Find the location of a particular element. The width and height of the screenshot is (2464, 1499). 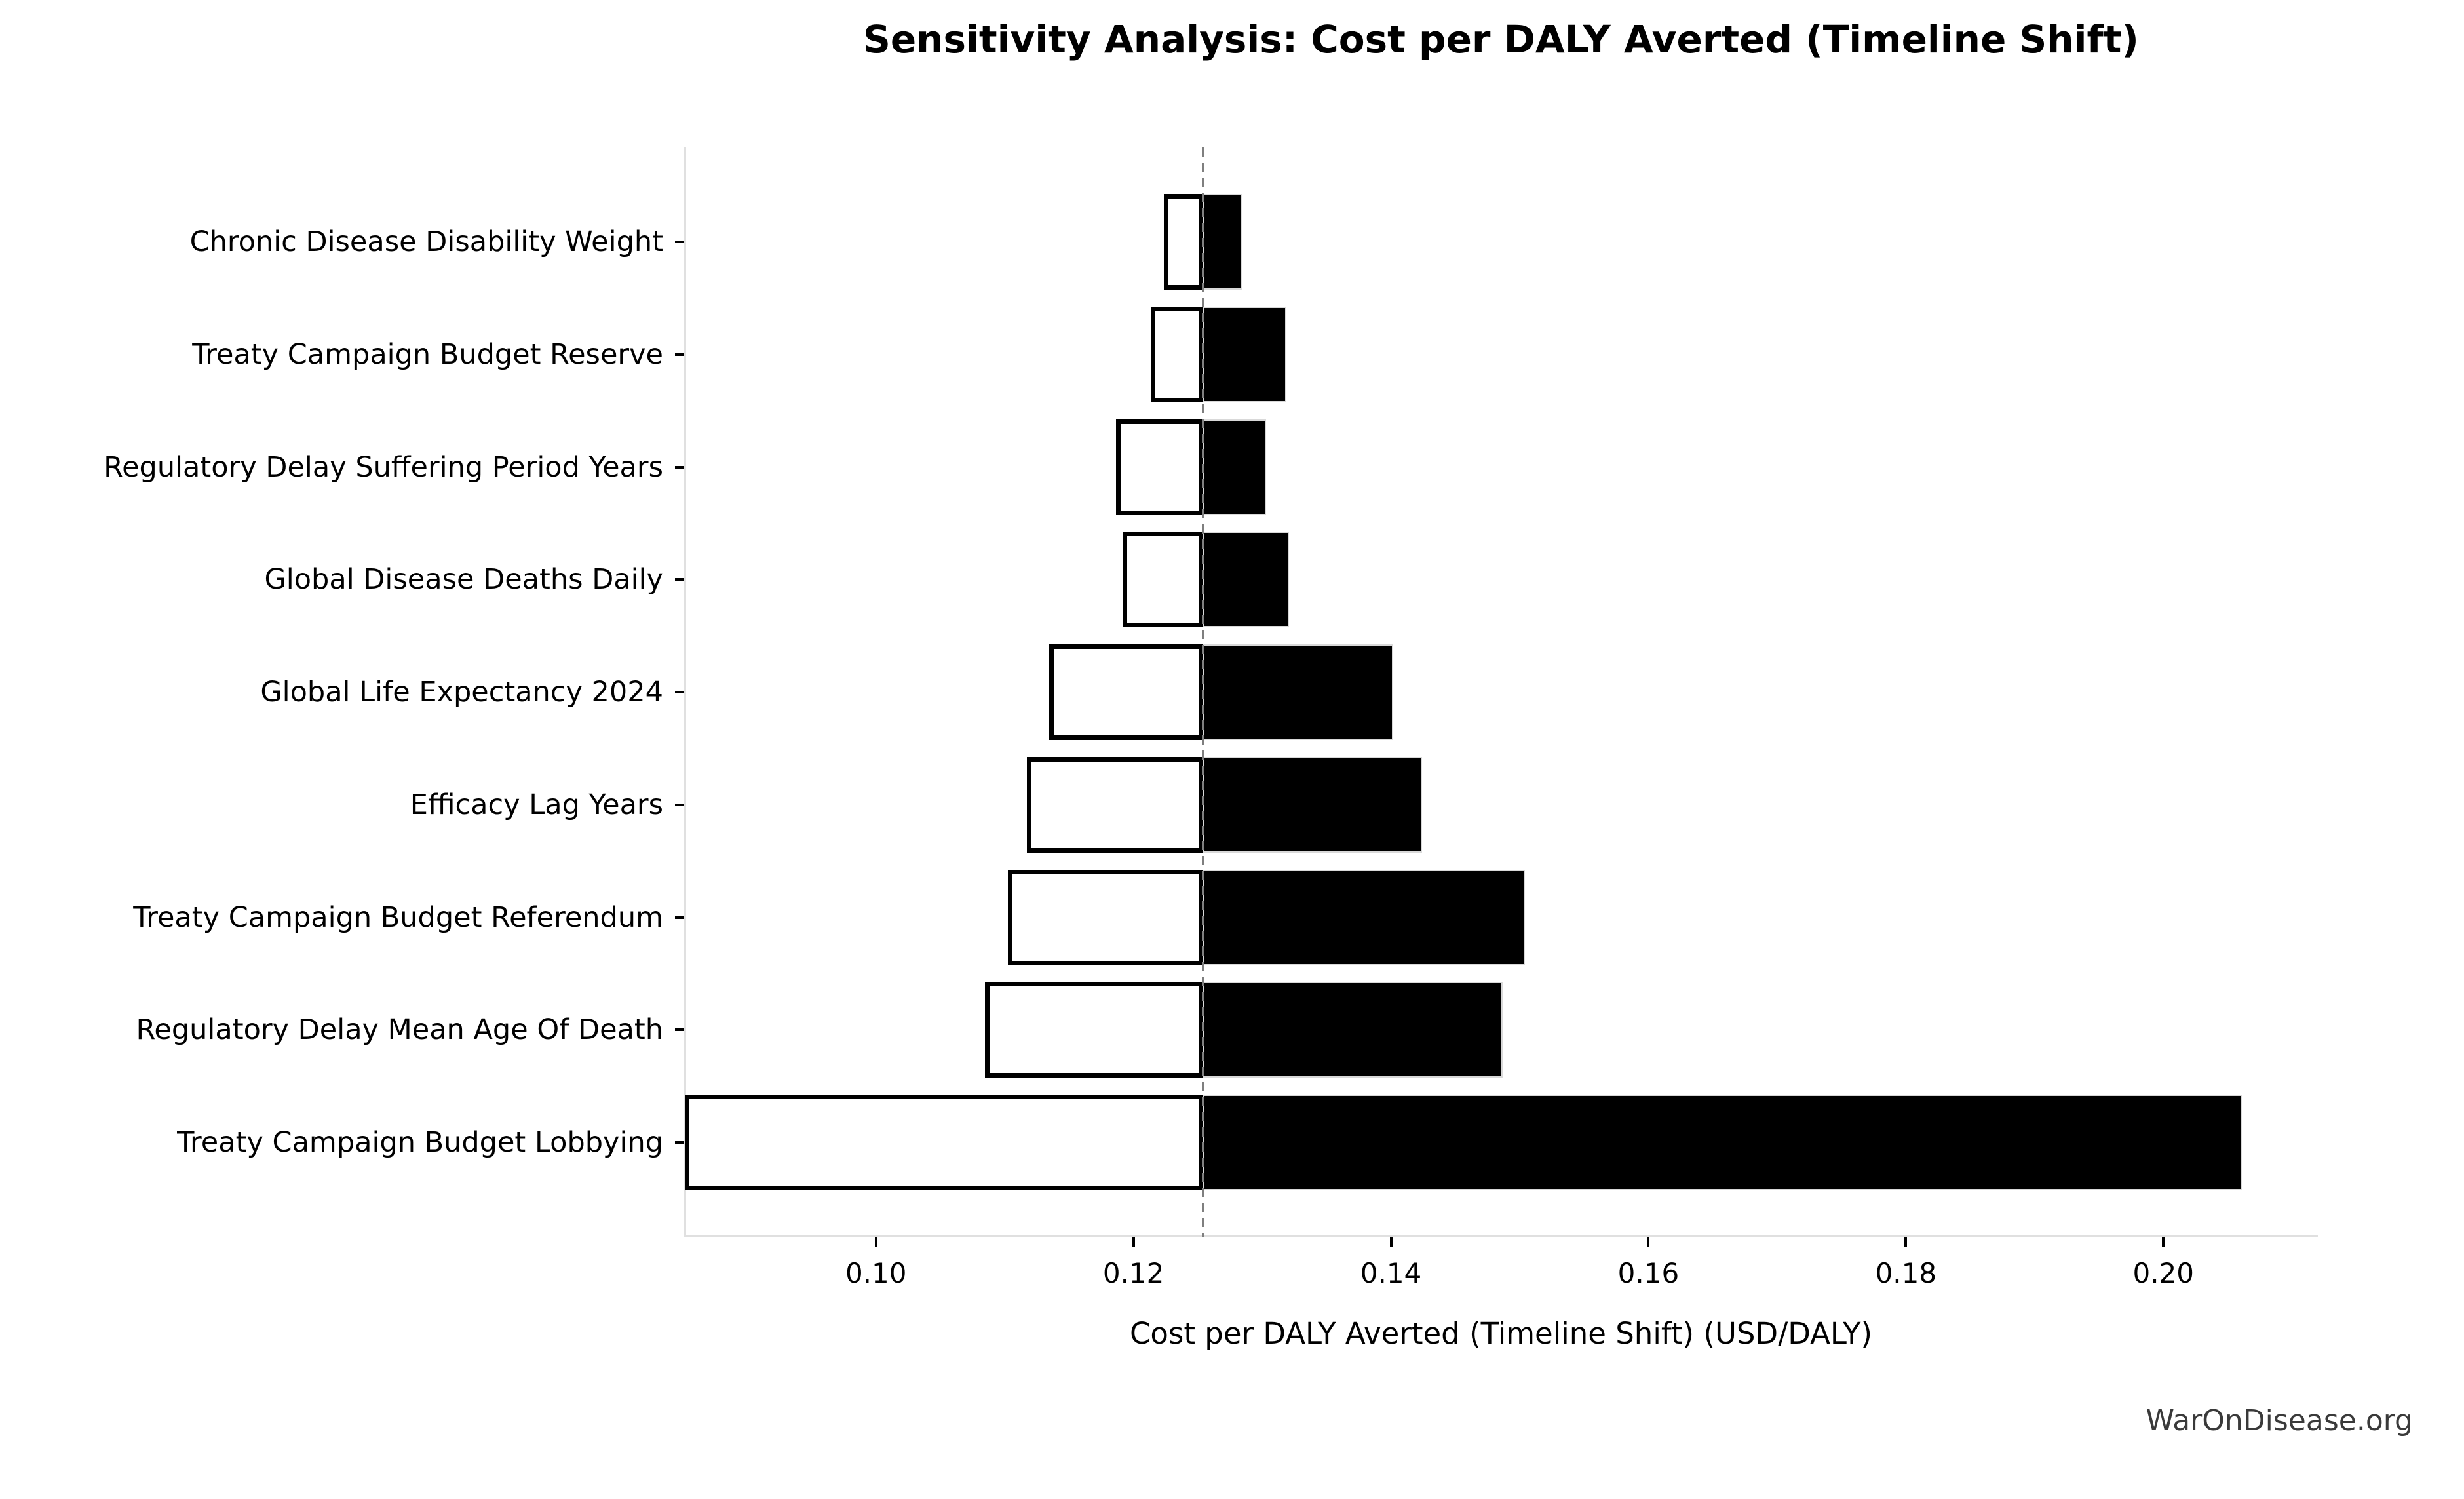

y-tick-label-3: Global Disease Deaths Daily is located at coordinates (463, 579).